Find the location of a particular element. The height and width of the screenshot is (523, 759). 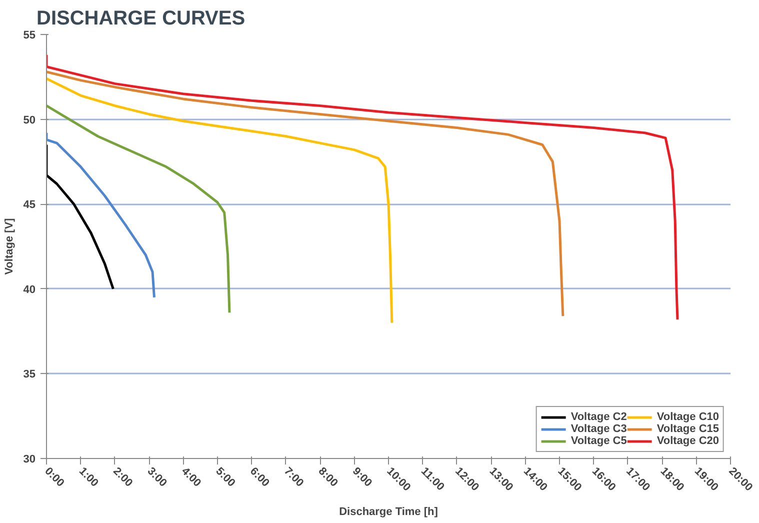

y-axis-title: Voltage [V] is located at coordinates (9, 246).